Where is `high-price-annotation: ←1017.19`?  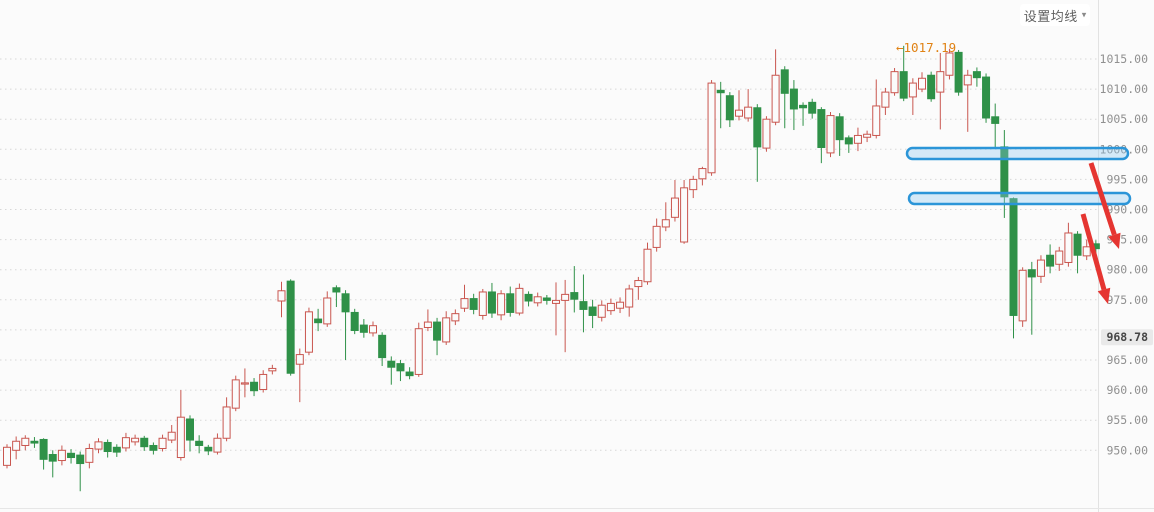 high-price-annotation: ←1017.19 is located at coordinates (926, 47).